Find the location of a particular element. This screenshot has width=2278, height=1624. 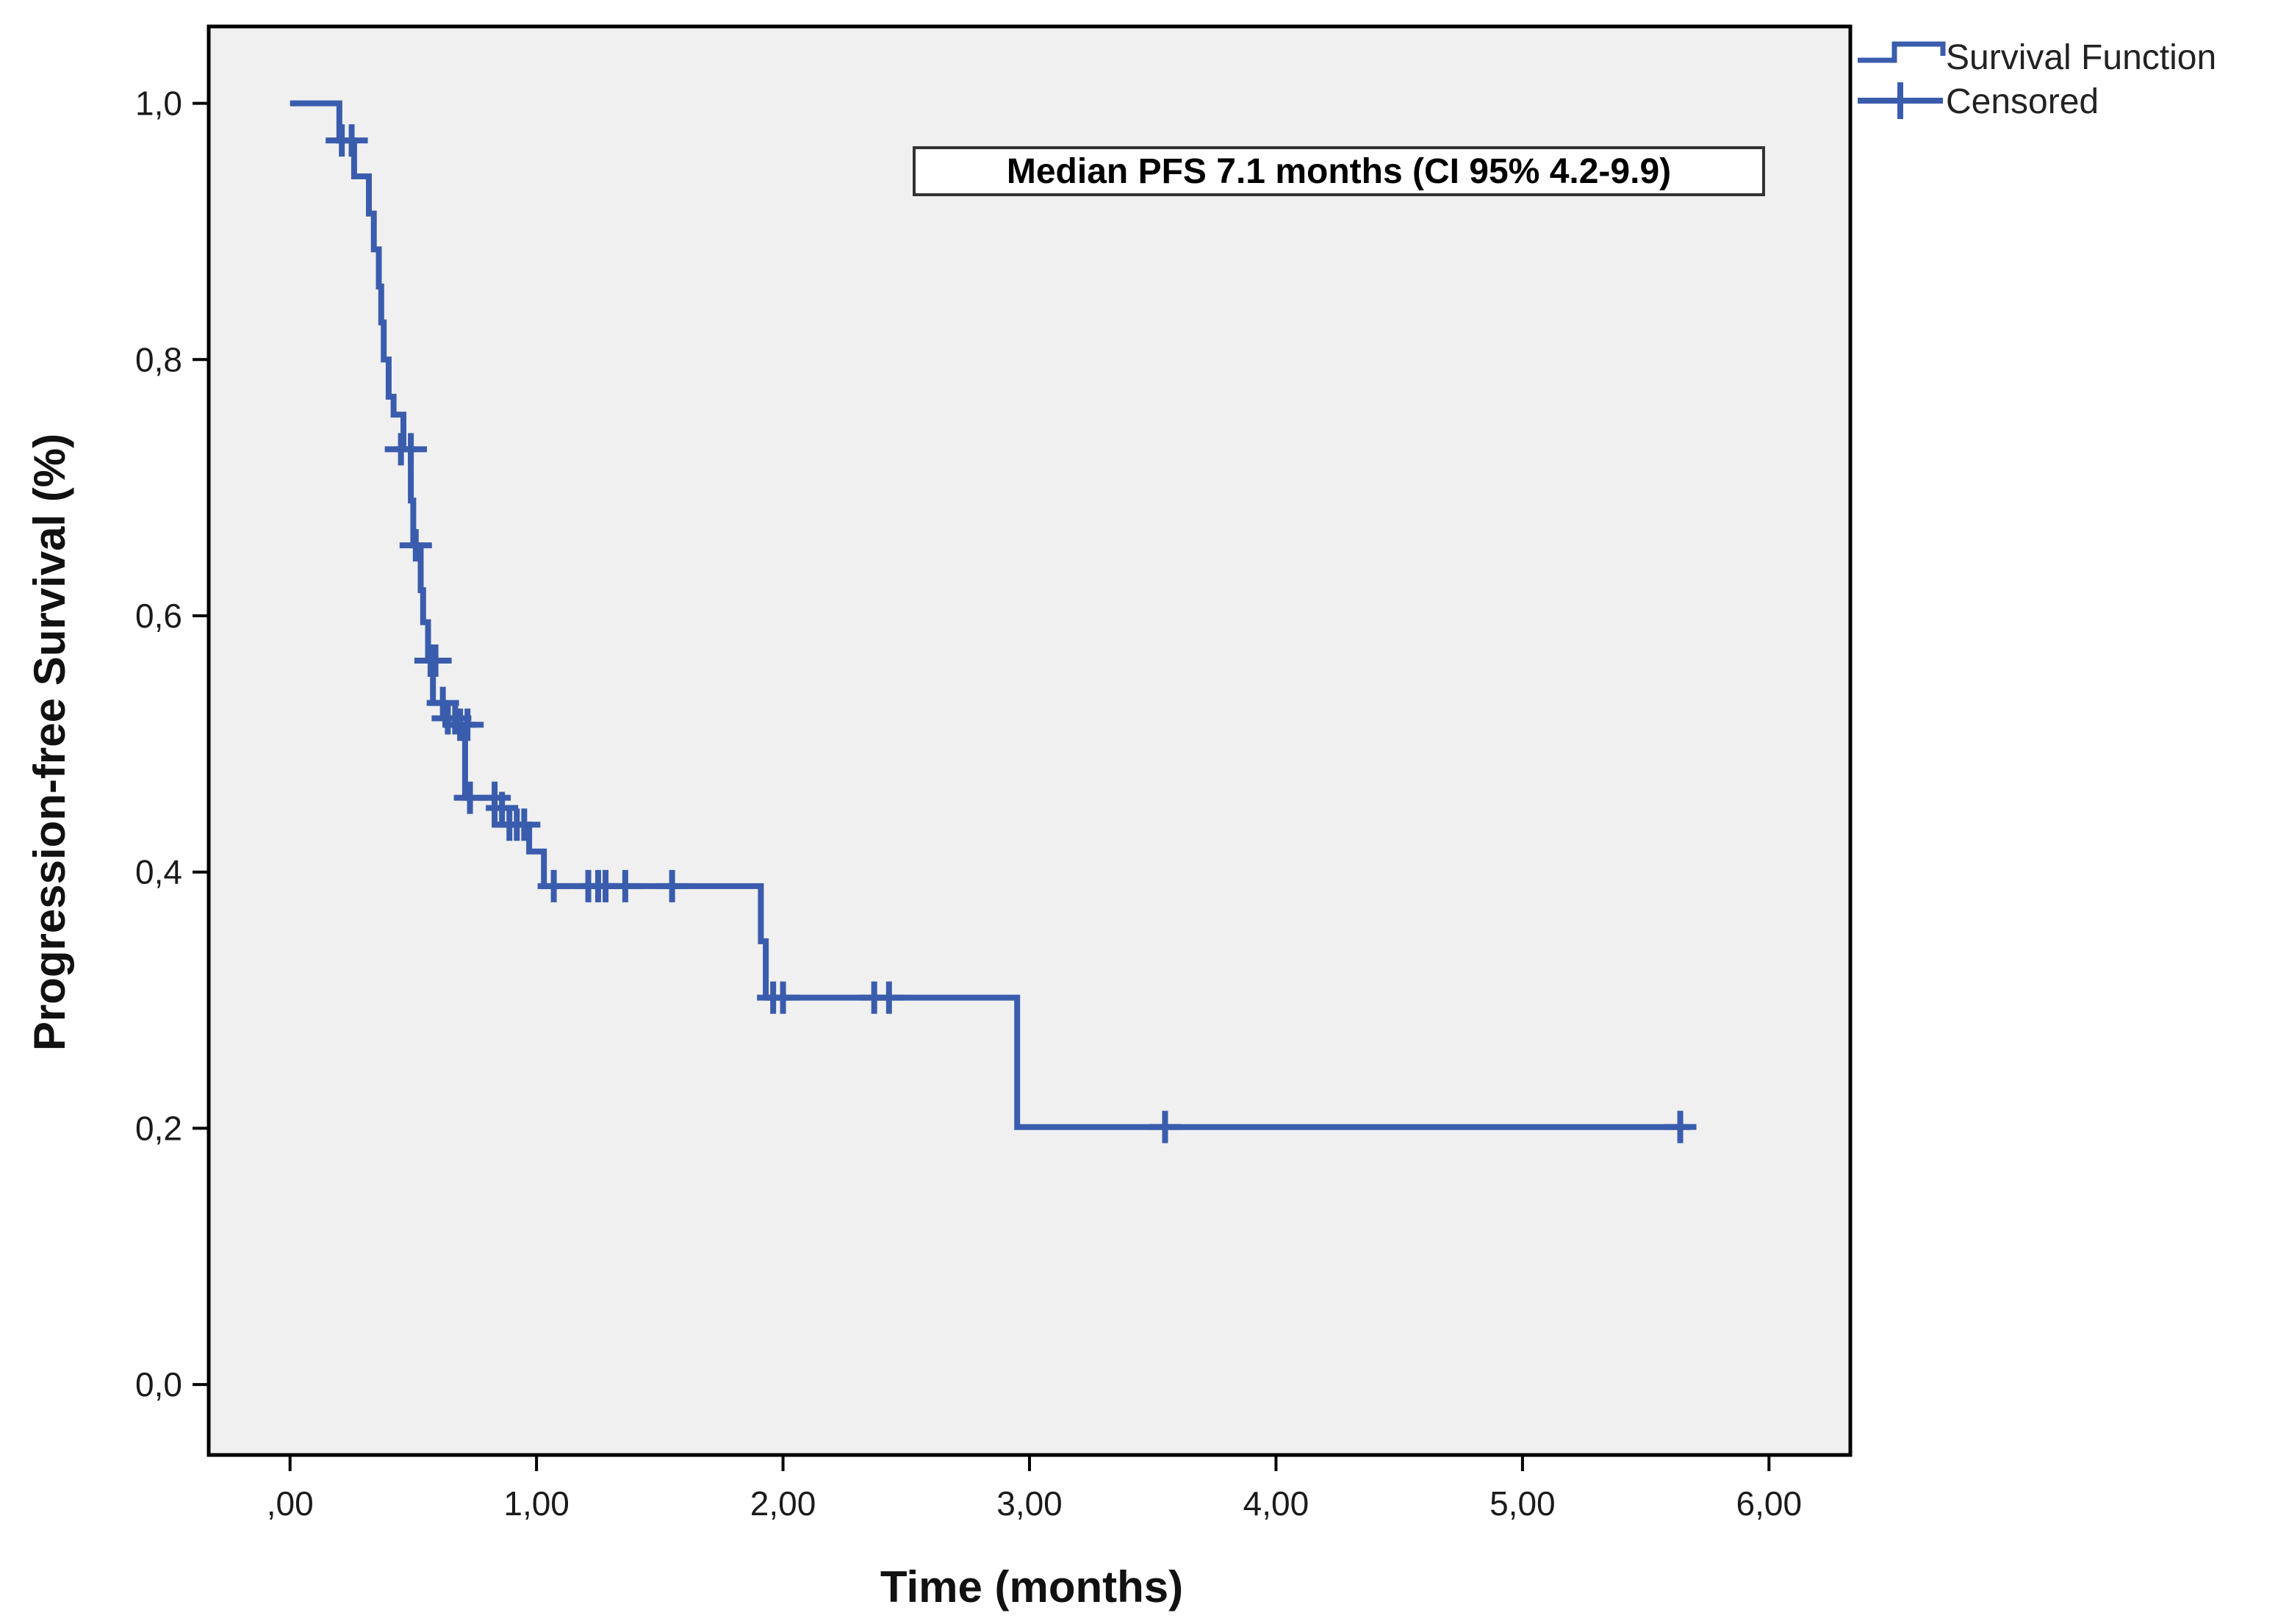

y-axis: 0,0 0,2 0,4 0,6 0,8 1,0 is located at coordinates (172, 744).